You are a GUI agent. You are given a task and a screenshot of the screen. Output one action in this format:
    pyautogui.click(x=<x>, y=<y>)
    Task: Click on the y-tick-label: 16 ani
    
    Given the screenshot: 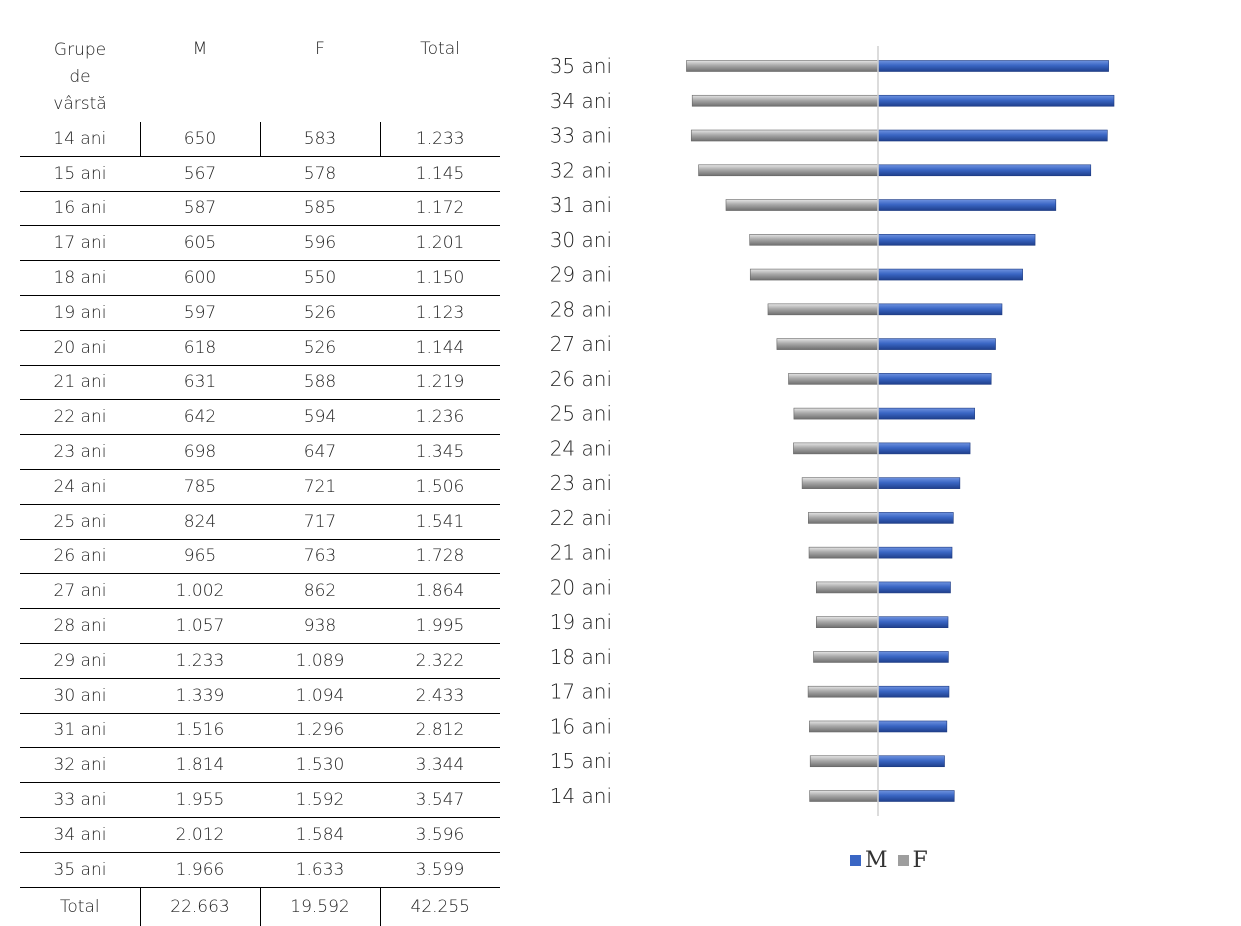 What is the action you would take?
    pyautogui.click(x=581, y=726)
    